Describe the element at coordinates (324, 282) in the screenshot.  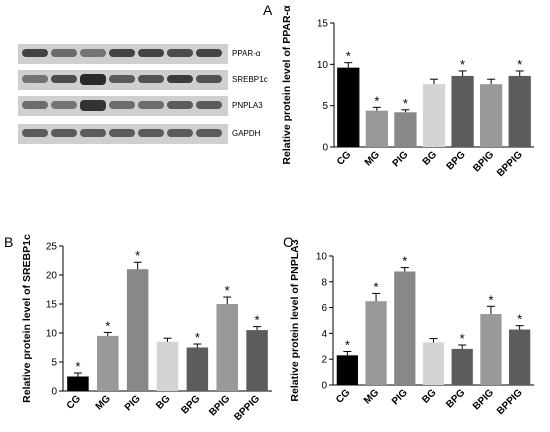
I see `y-tick-label: 8` at that location.